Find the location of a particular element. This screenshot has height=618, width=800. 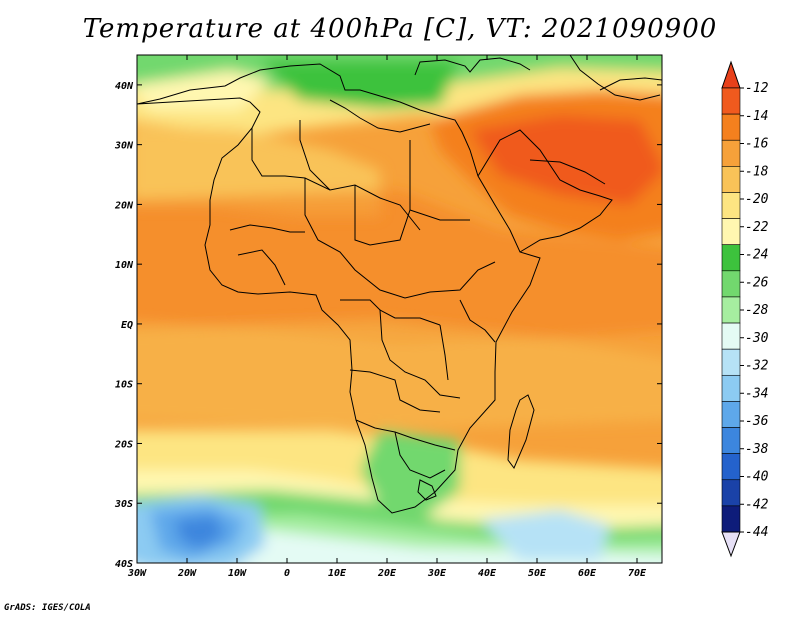

lat-tick-label: 40N is located at coordinates (124, 86).